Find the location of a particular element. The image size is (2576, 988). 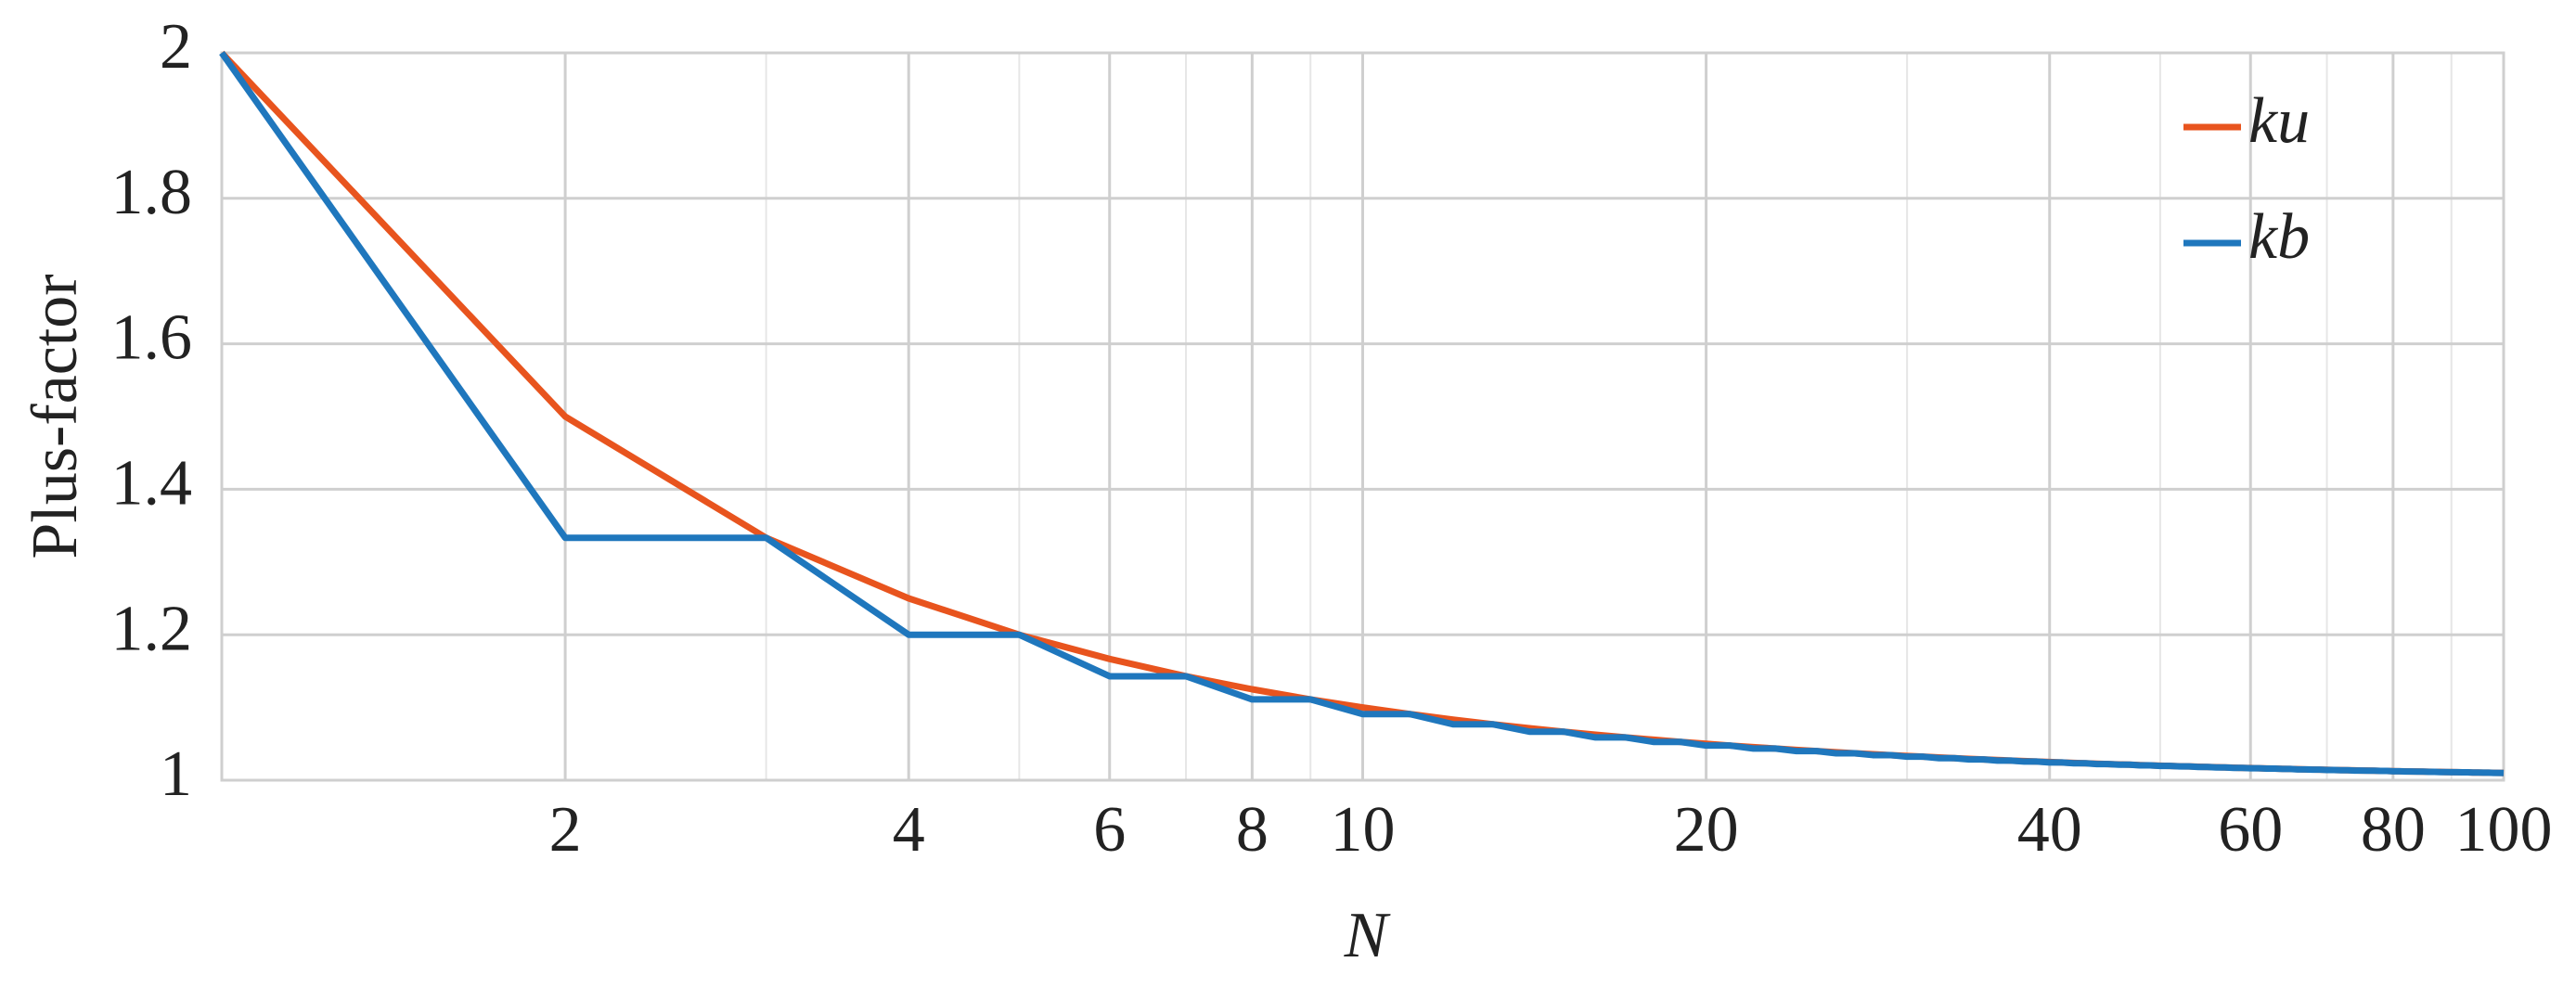

y-tick-label: 2 is located at coordinates (176, 47).